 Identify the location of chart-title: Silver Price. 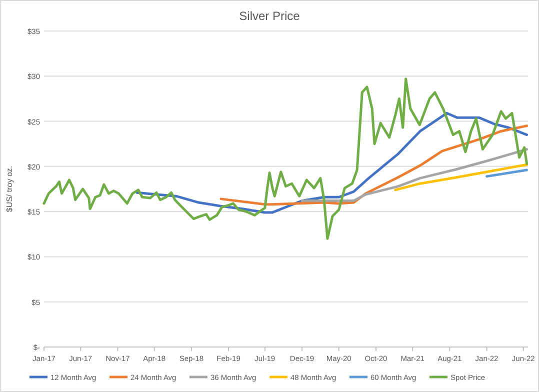
(269, 16).